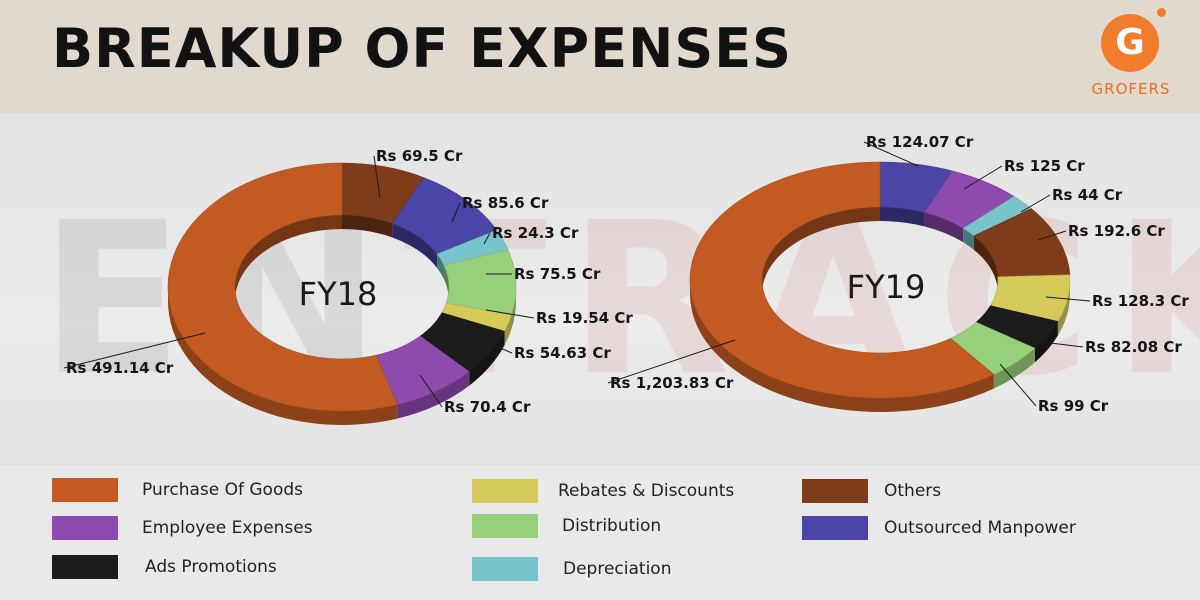  What do you see at coordinates (557, 274) in the screenshot?
I see `data-label: Rs 75.5 Cr` at bounding box center [557, 274].